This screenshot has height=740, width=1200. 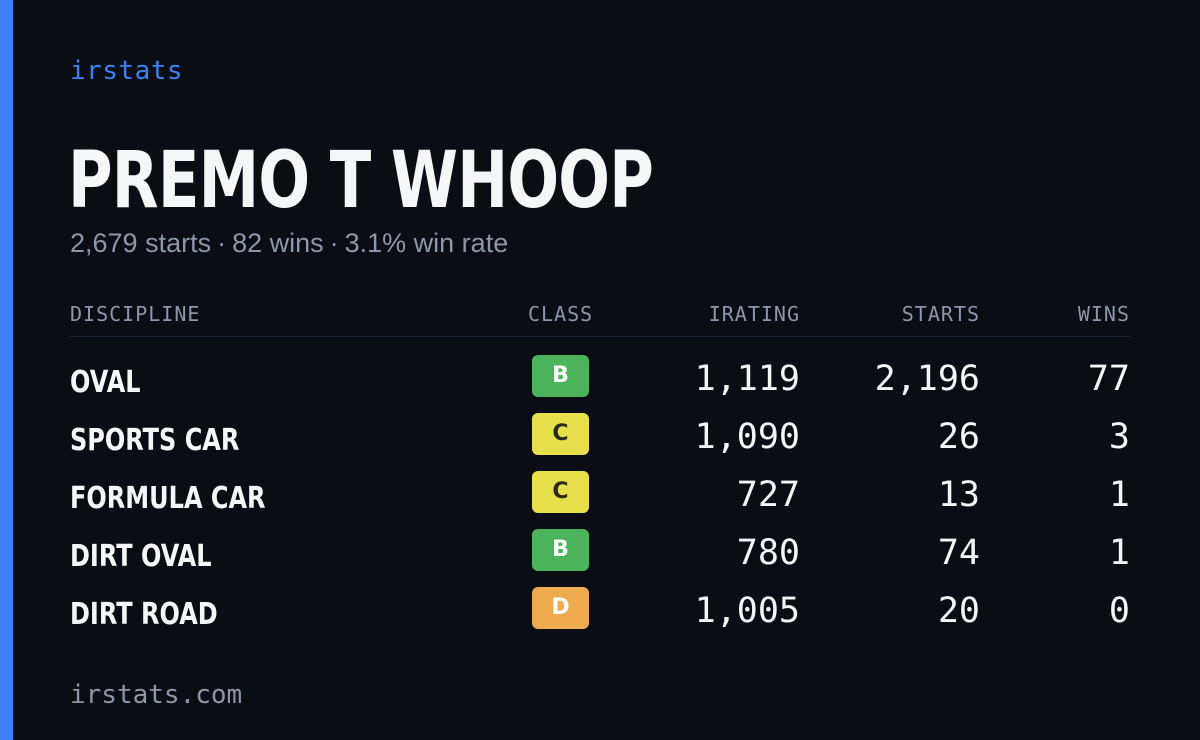 What do you see at coordinates (754, 314) in the screenshot?
I see `header-irating: IRATING` at bounding box center [754, 314].